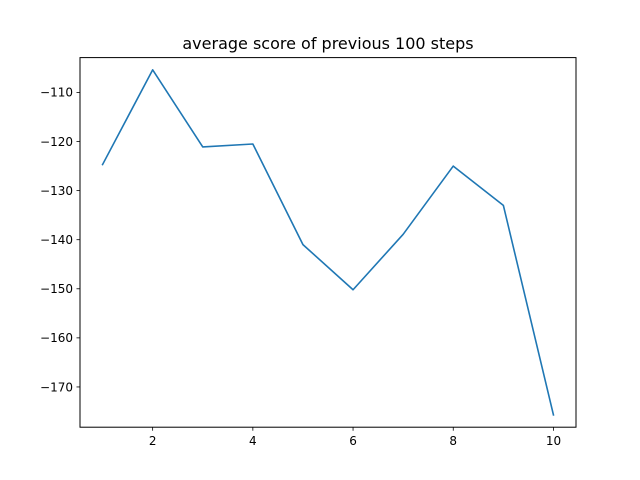  Describe the element at coordinates (353, 441) in the screenshot. I see `x-tick-label: 6` at that location.